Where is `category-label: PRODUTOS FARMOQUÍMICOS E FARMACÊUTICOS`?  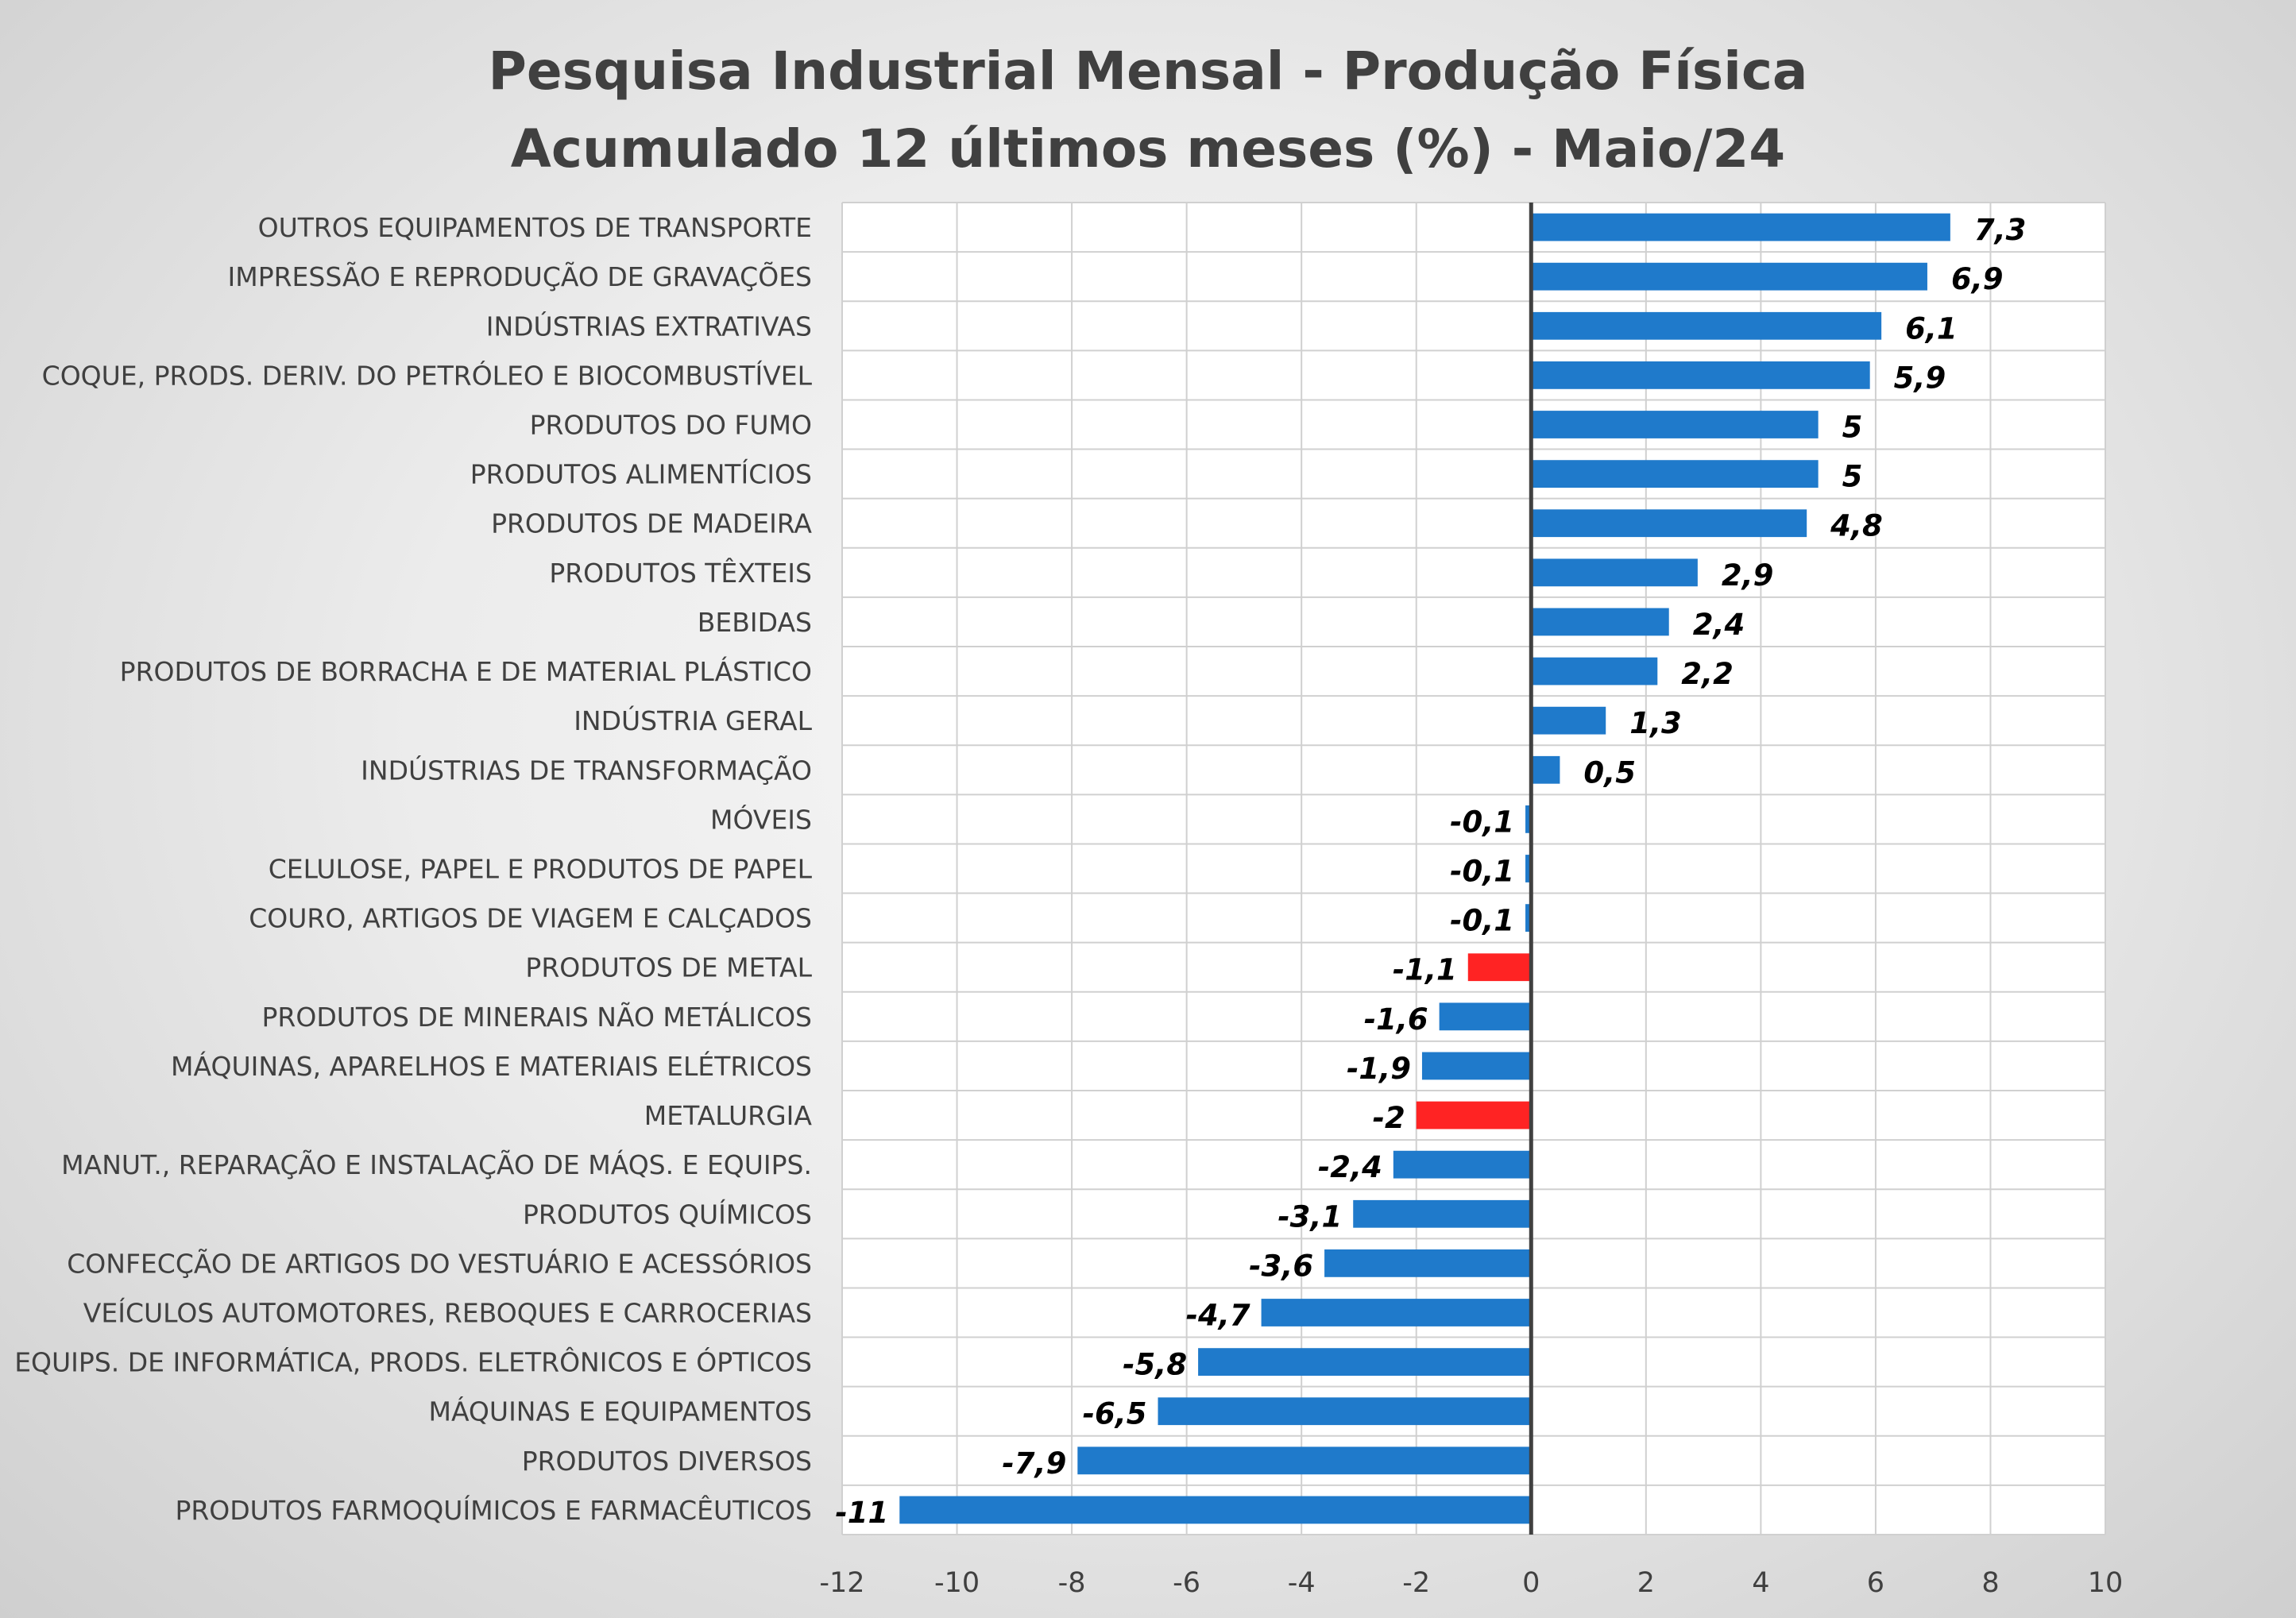
category-label: PRODUTOS FARMOQUÍMICOS E FARMACÊUTICOS is located at coordinates (494, 1510).